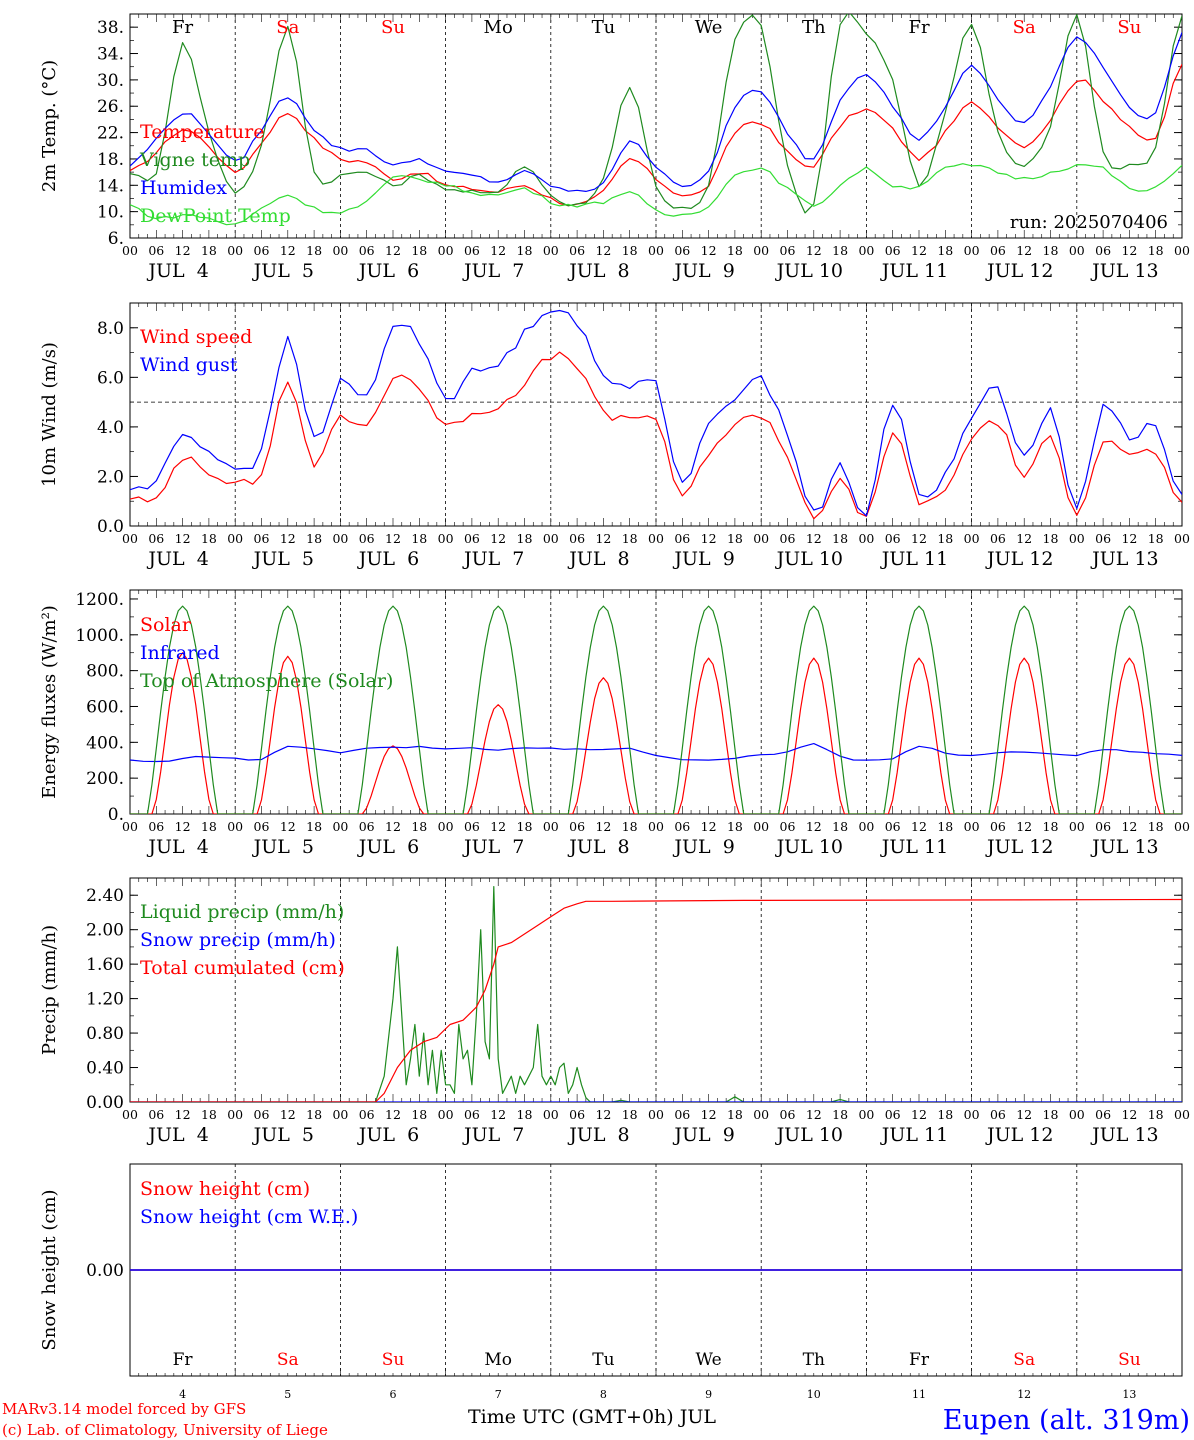 The height and width of the screenshot is (1440, 1194). Describe the element at coordinates (656, 194) in the screenshot. I see `series-line-dewpoint-temp` at that location.